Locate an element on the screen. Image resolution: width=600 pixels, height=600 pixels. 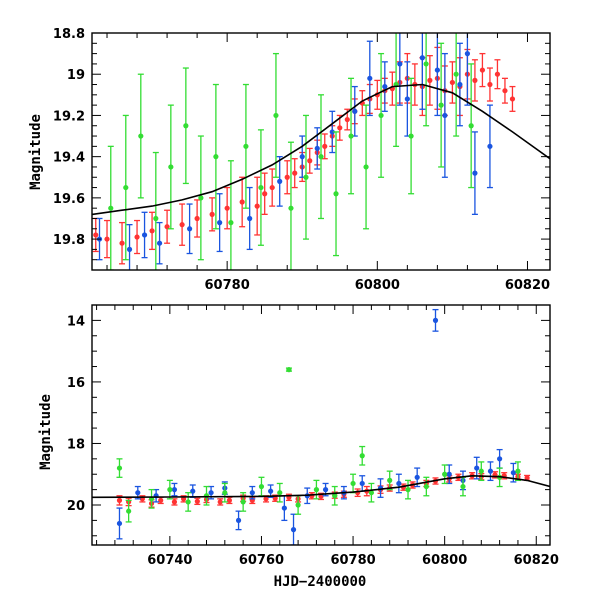
x-tick-label: 60780 is located at coordinates (227, 285).